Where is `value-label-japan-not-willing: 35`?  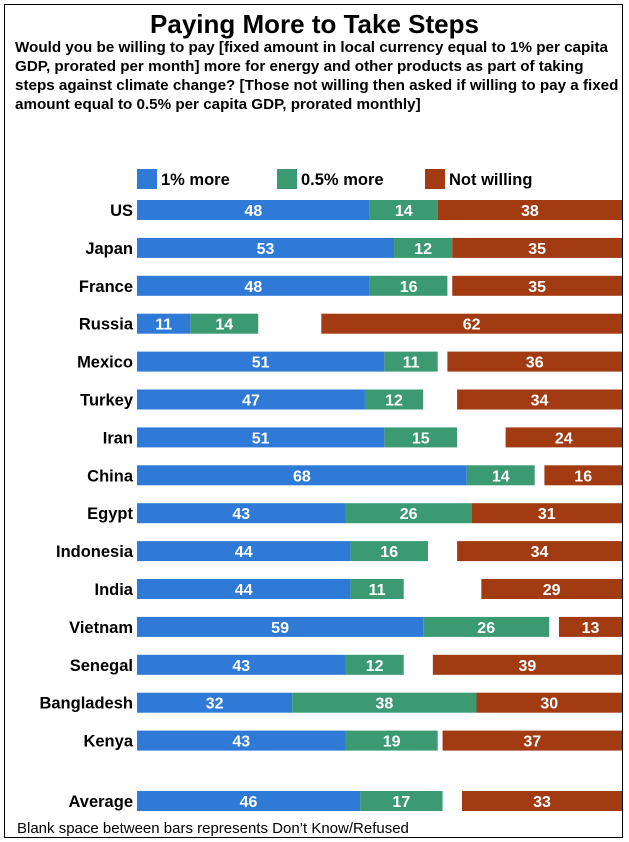
value-label-japan-not-willing: 35 is located at coordinates (537, 249).